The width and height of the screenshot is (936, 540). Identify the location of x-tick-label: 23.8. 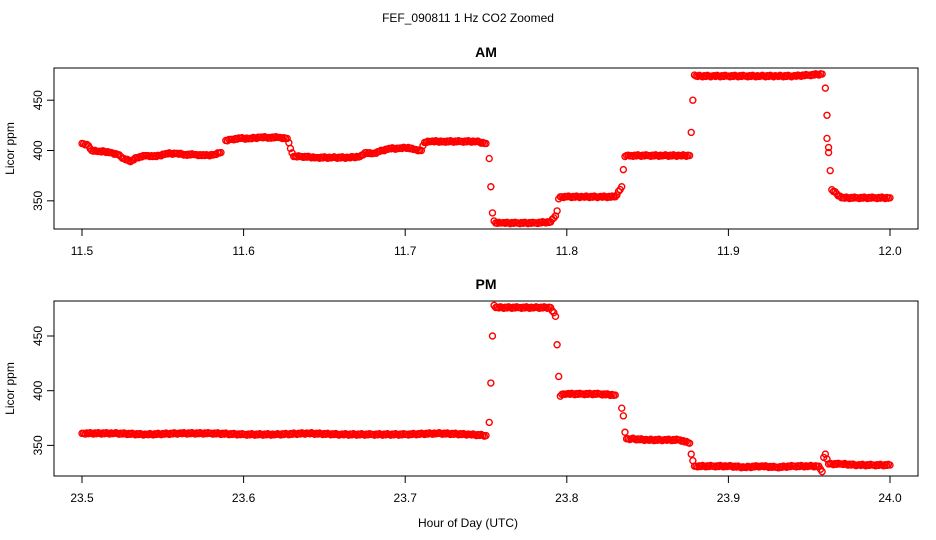
(567, 498).